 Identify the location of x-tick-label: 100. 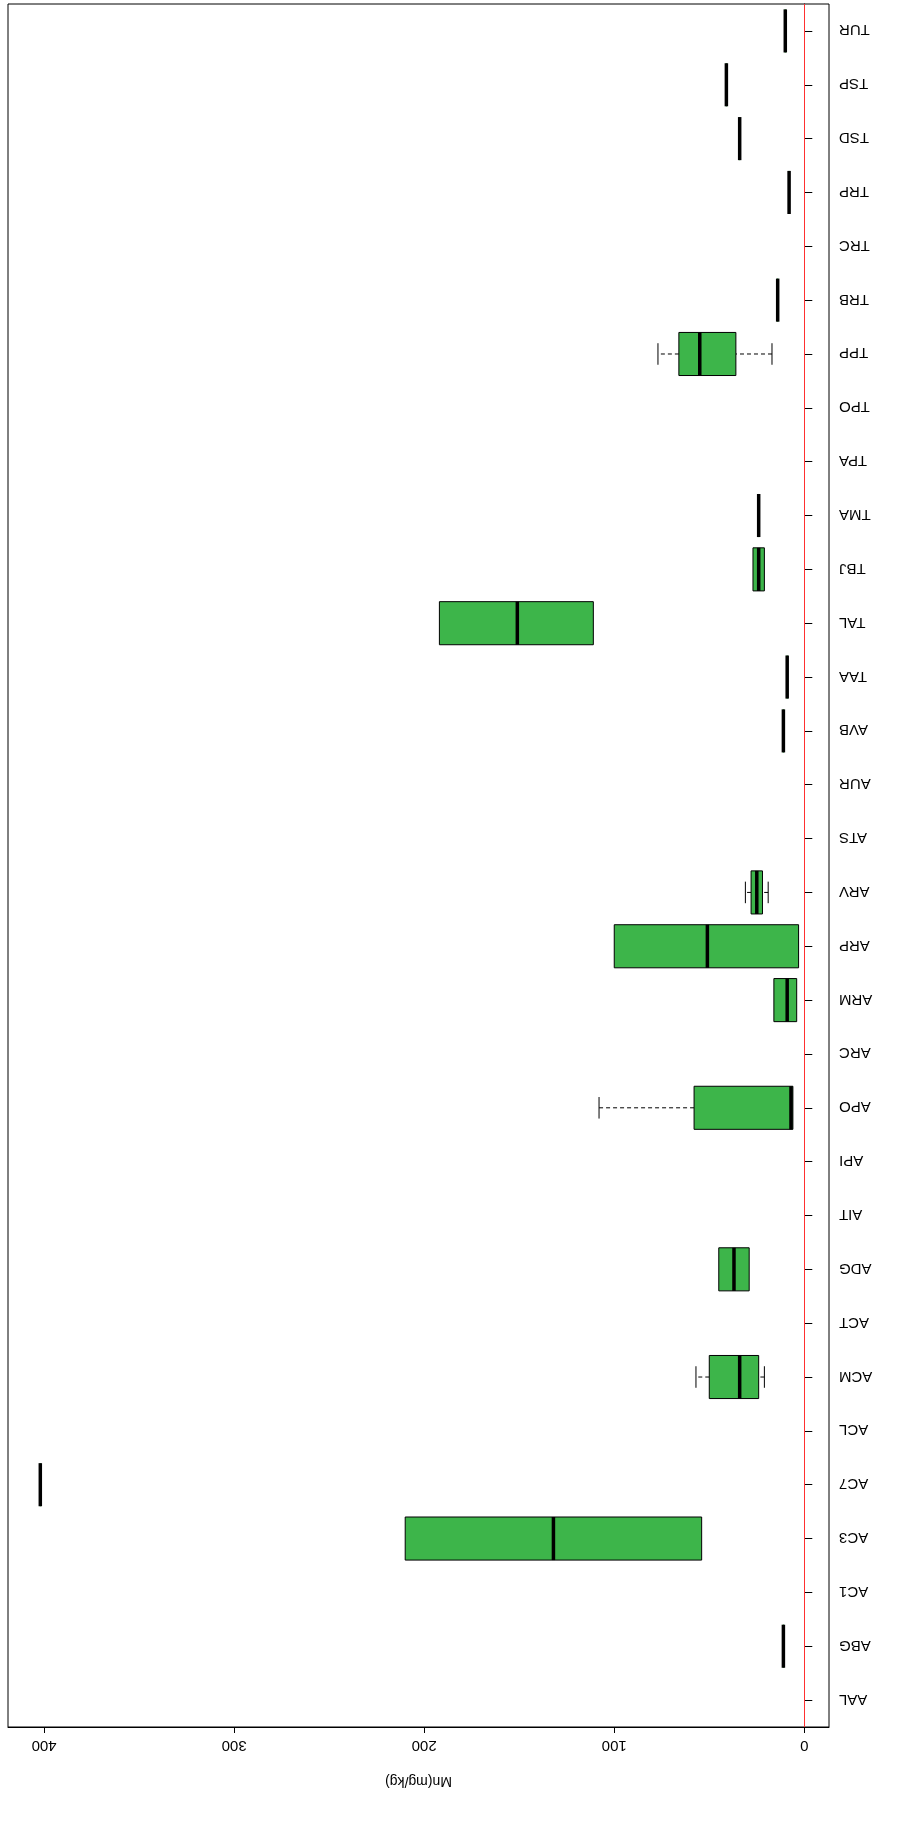
(614, 1746).